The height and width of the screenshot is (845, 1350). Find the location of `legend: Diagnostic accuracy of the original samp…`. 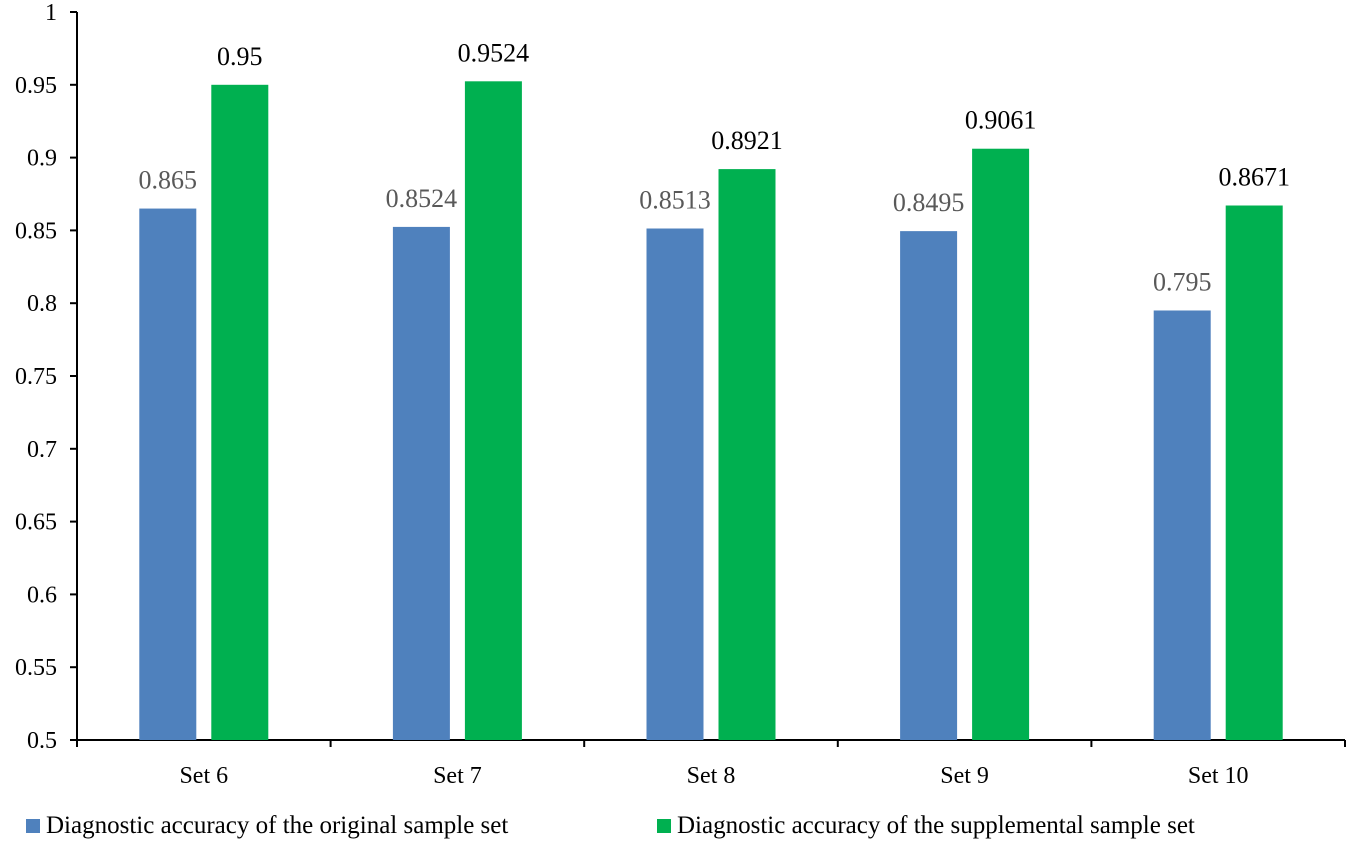

legend: Diagnostic accuracy of the original samp… is located at coordinates (675, 828).